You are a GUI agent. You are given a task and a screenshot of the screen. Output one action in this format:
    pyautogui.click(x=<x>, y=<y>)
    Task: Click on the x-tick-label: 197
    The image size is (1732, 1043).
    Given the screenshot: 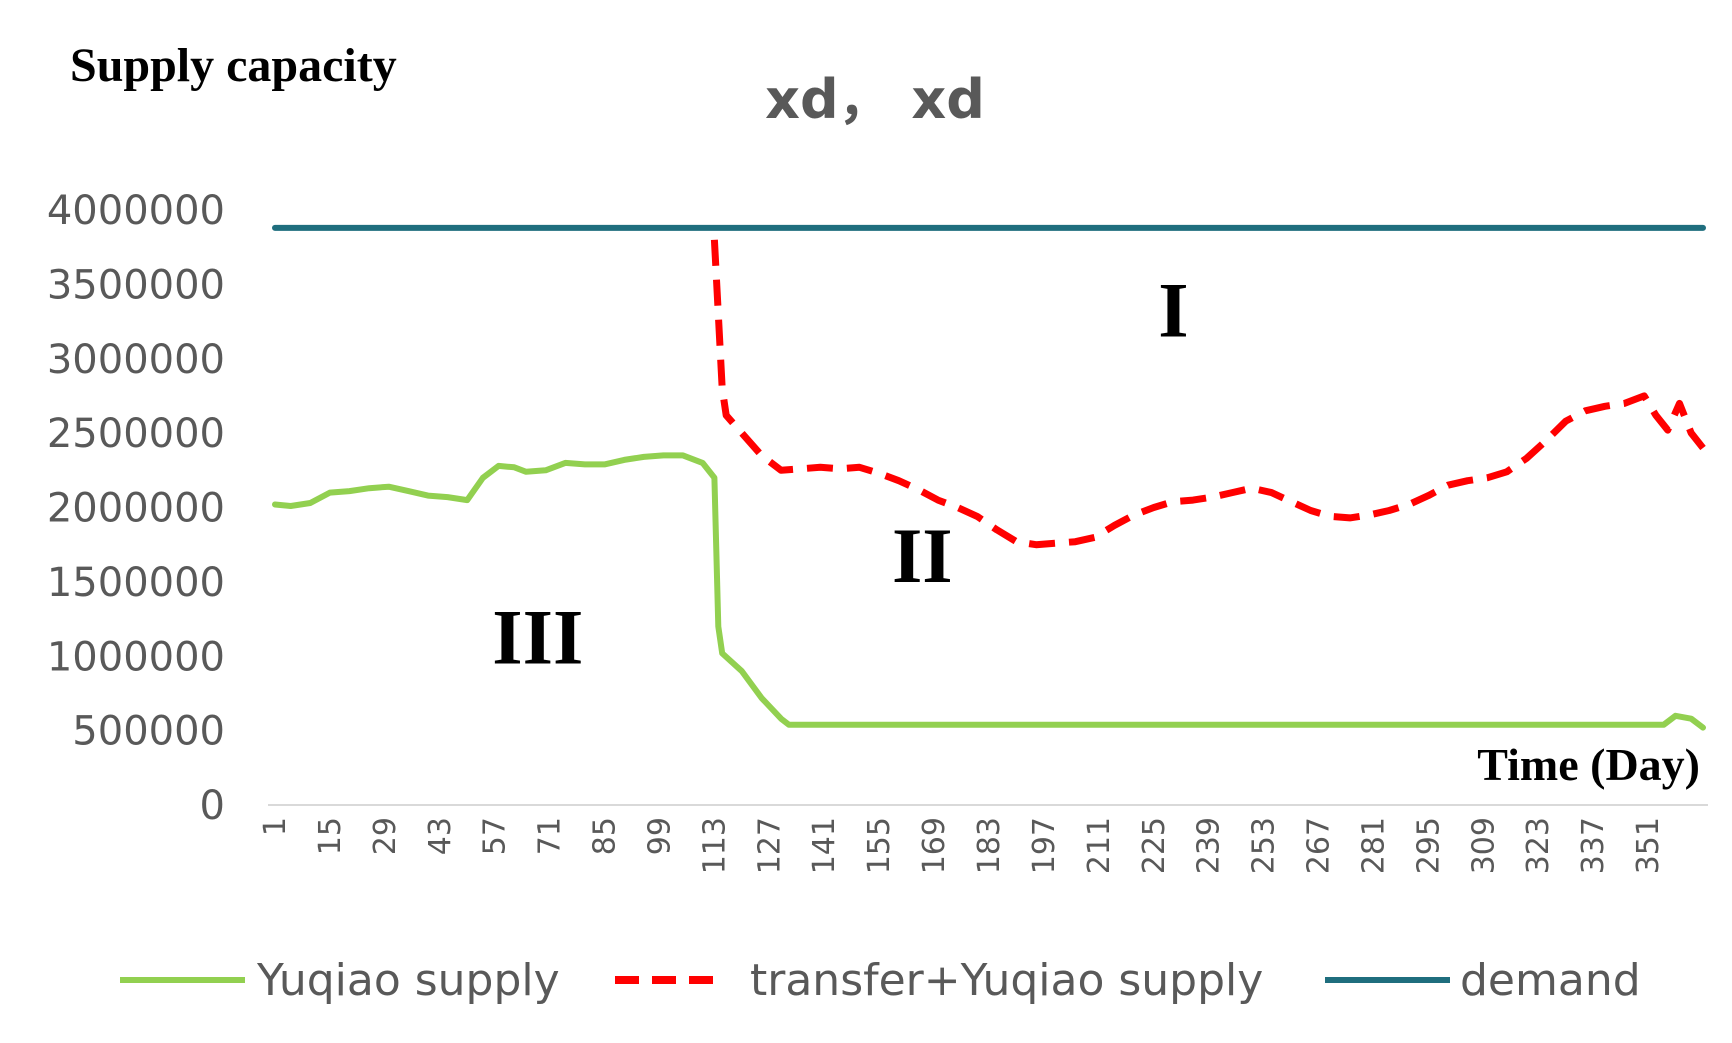 What is the action you would take?
    pyautogui.click(x=1044, y=845)
    